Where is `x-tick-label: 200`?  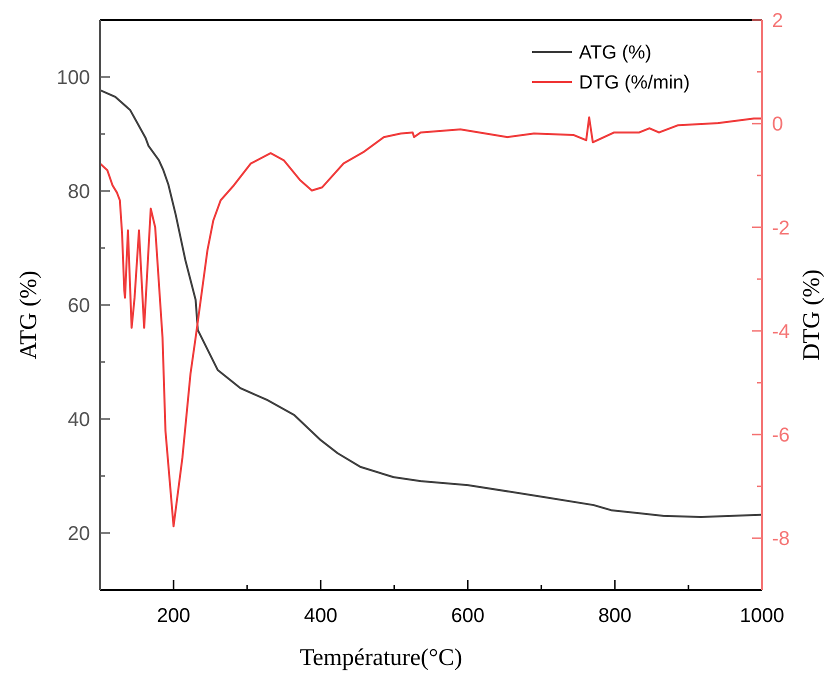
x-tick-label: 200 is located at coordinates (173, 616).